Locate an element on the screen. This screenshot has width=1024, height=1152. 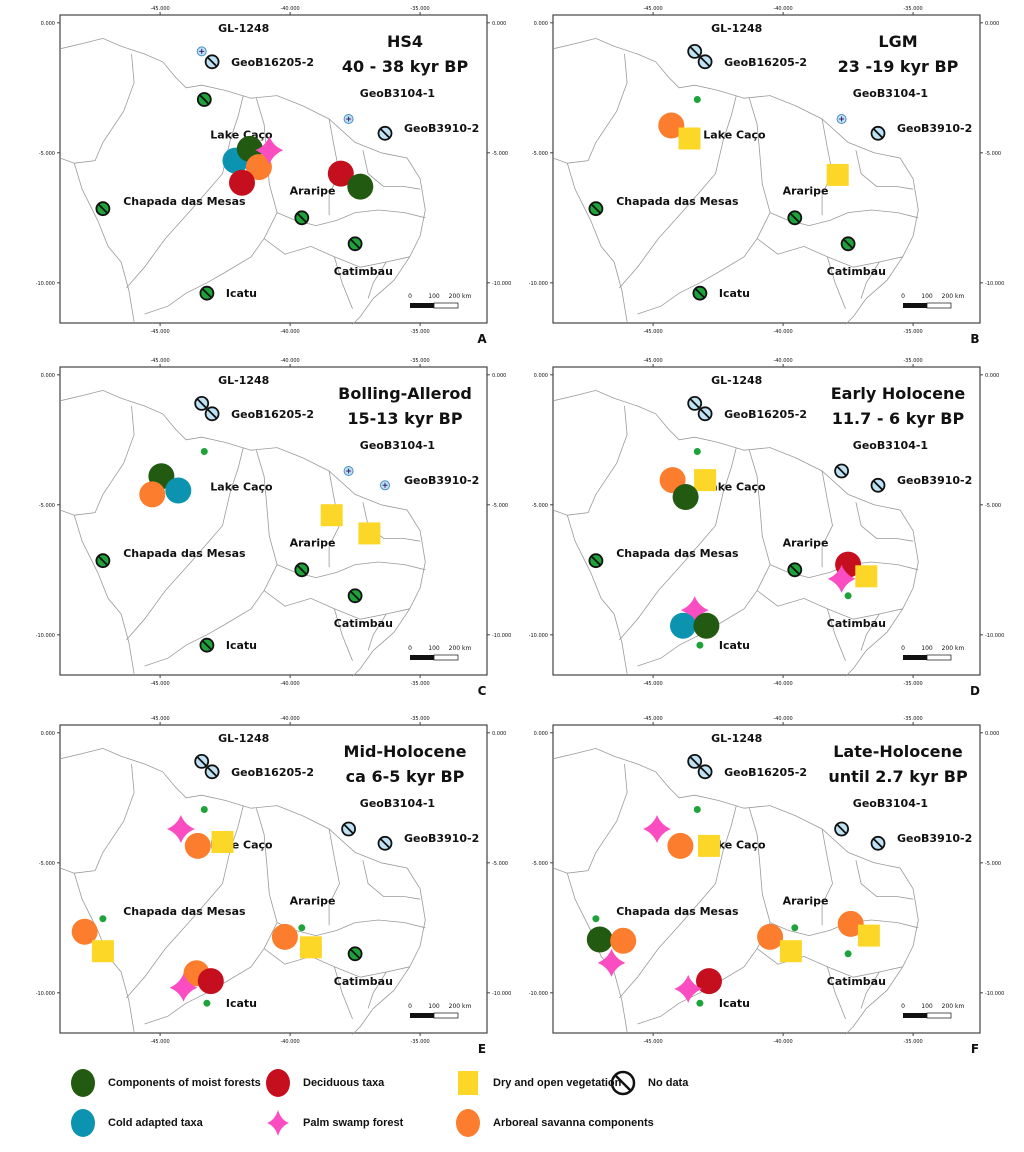
legend-item-deciduous: Deciduous taxa is located at coordinates (324, 1083).